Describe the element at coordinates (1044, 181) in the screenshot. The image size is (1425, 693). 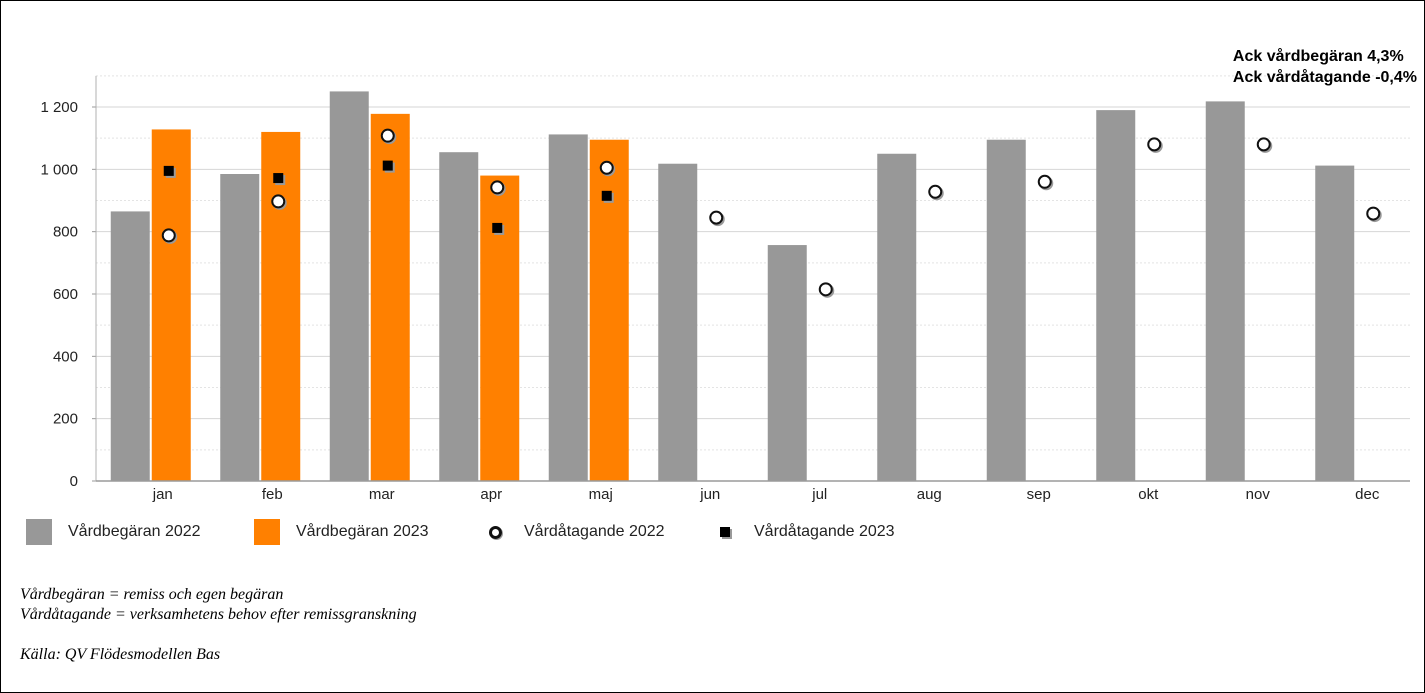
I see `marker-sep-commitments-2022` at that location.